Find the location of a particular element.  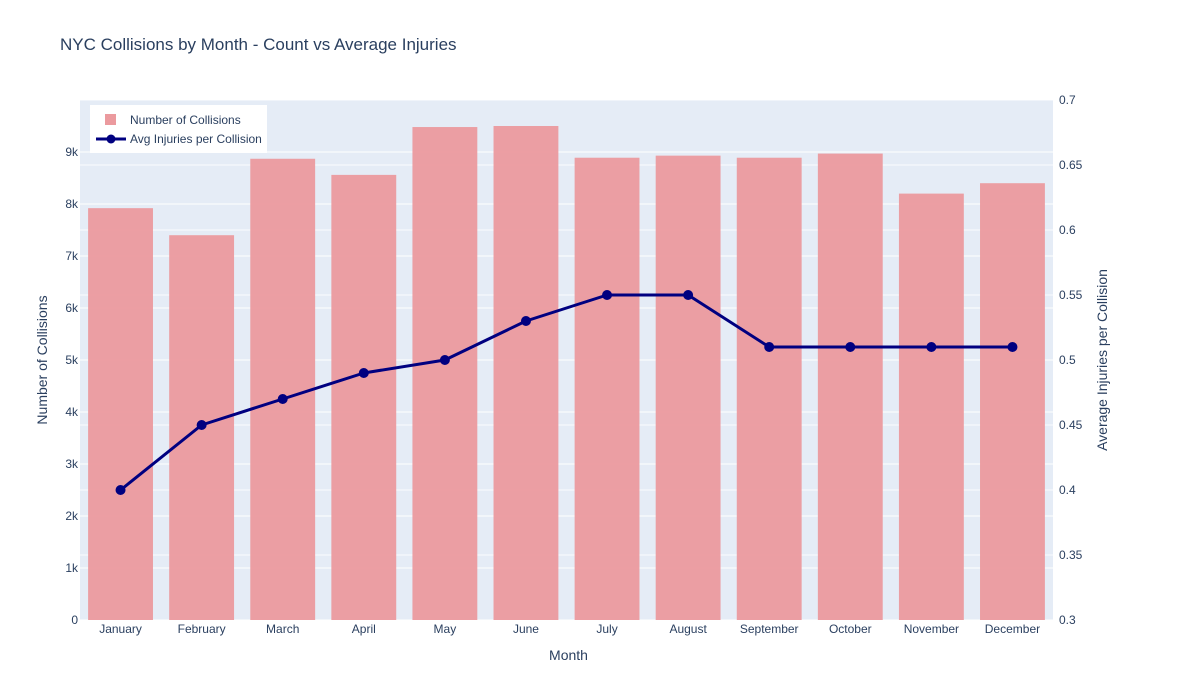

y-tick-label: 1k is located at coordinates (72, 568).